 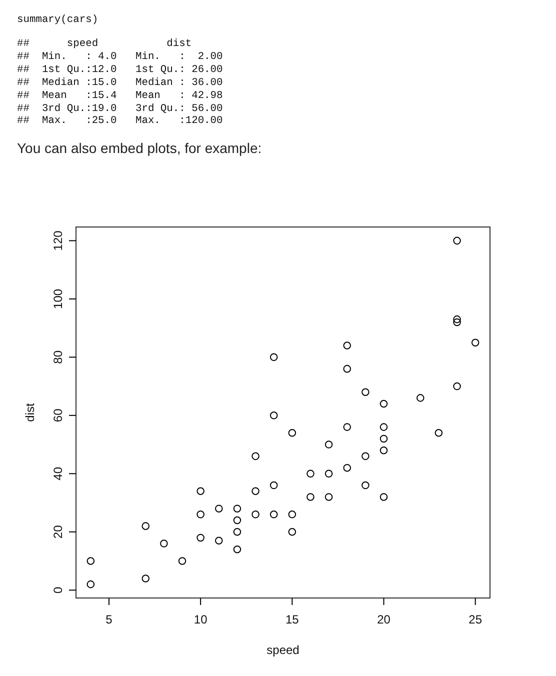 I want to click on y-tick-label: 20, so click(x=58, y=531).